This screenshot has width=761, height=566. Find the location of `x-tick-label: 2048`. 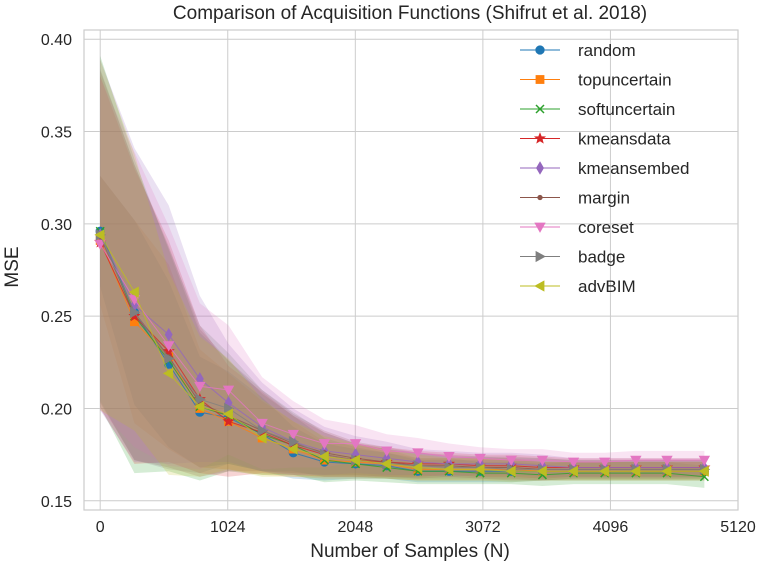

x-tick-label: 2048 is located at coordinates (356, 527).